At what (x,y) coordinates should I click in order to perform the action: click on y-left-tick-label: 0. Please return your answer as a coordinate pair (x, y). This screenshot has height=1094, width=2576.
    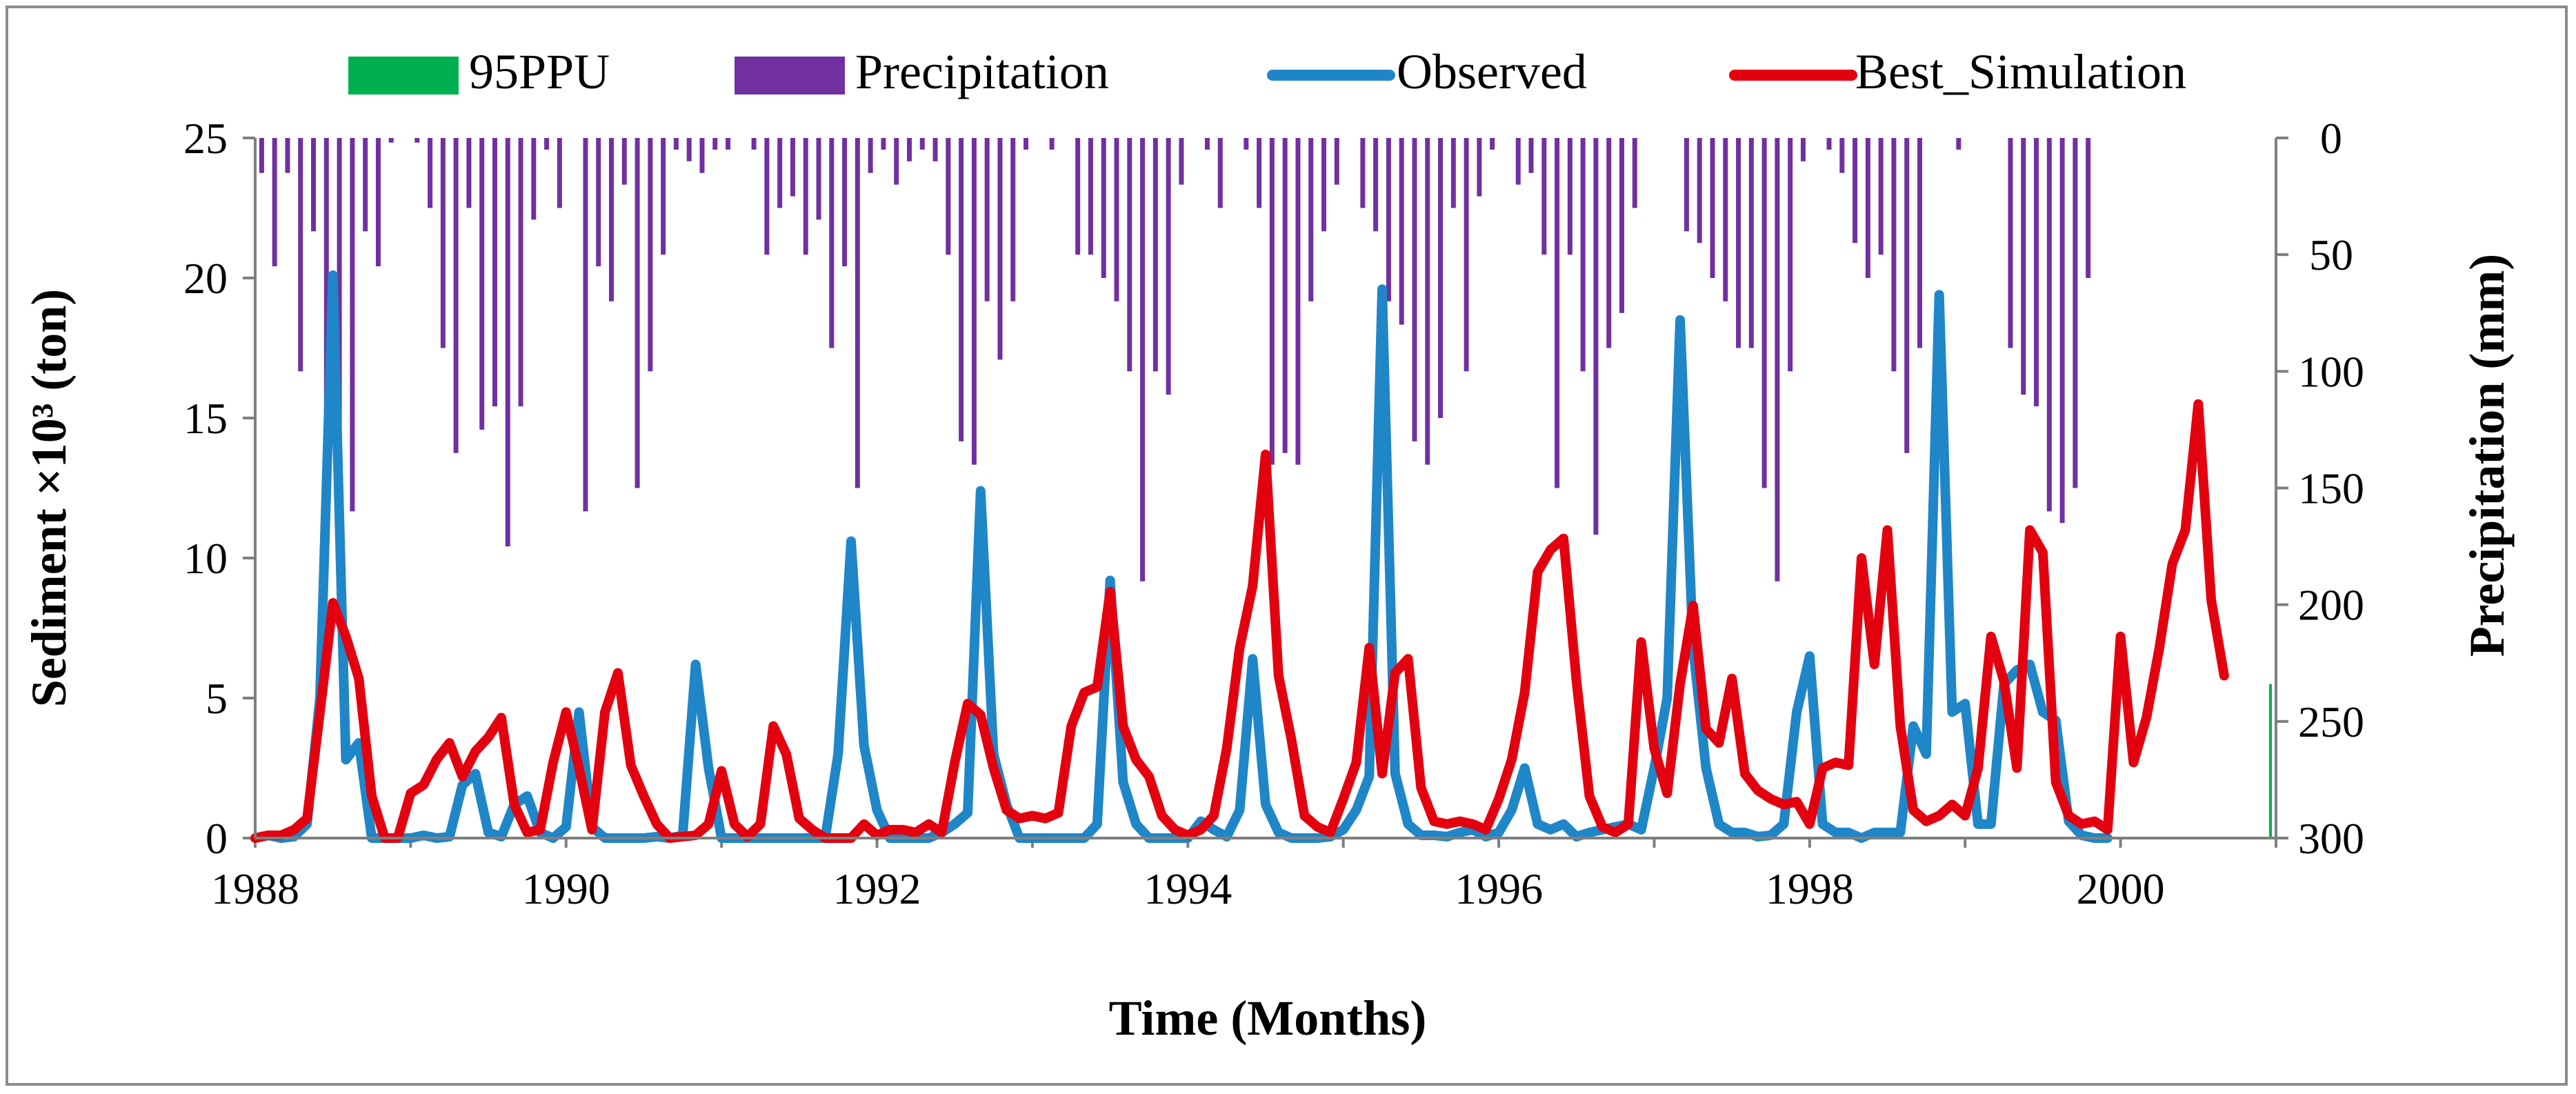
    Looking at the image, I should click on (217, 838).